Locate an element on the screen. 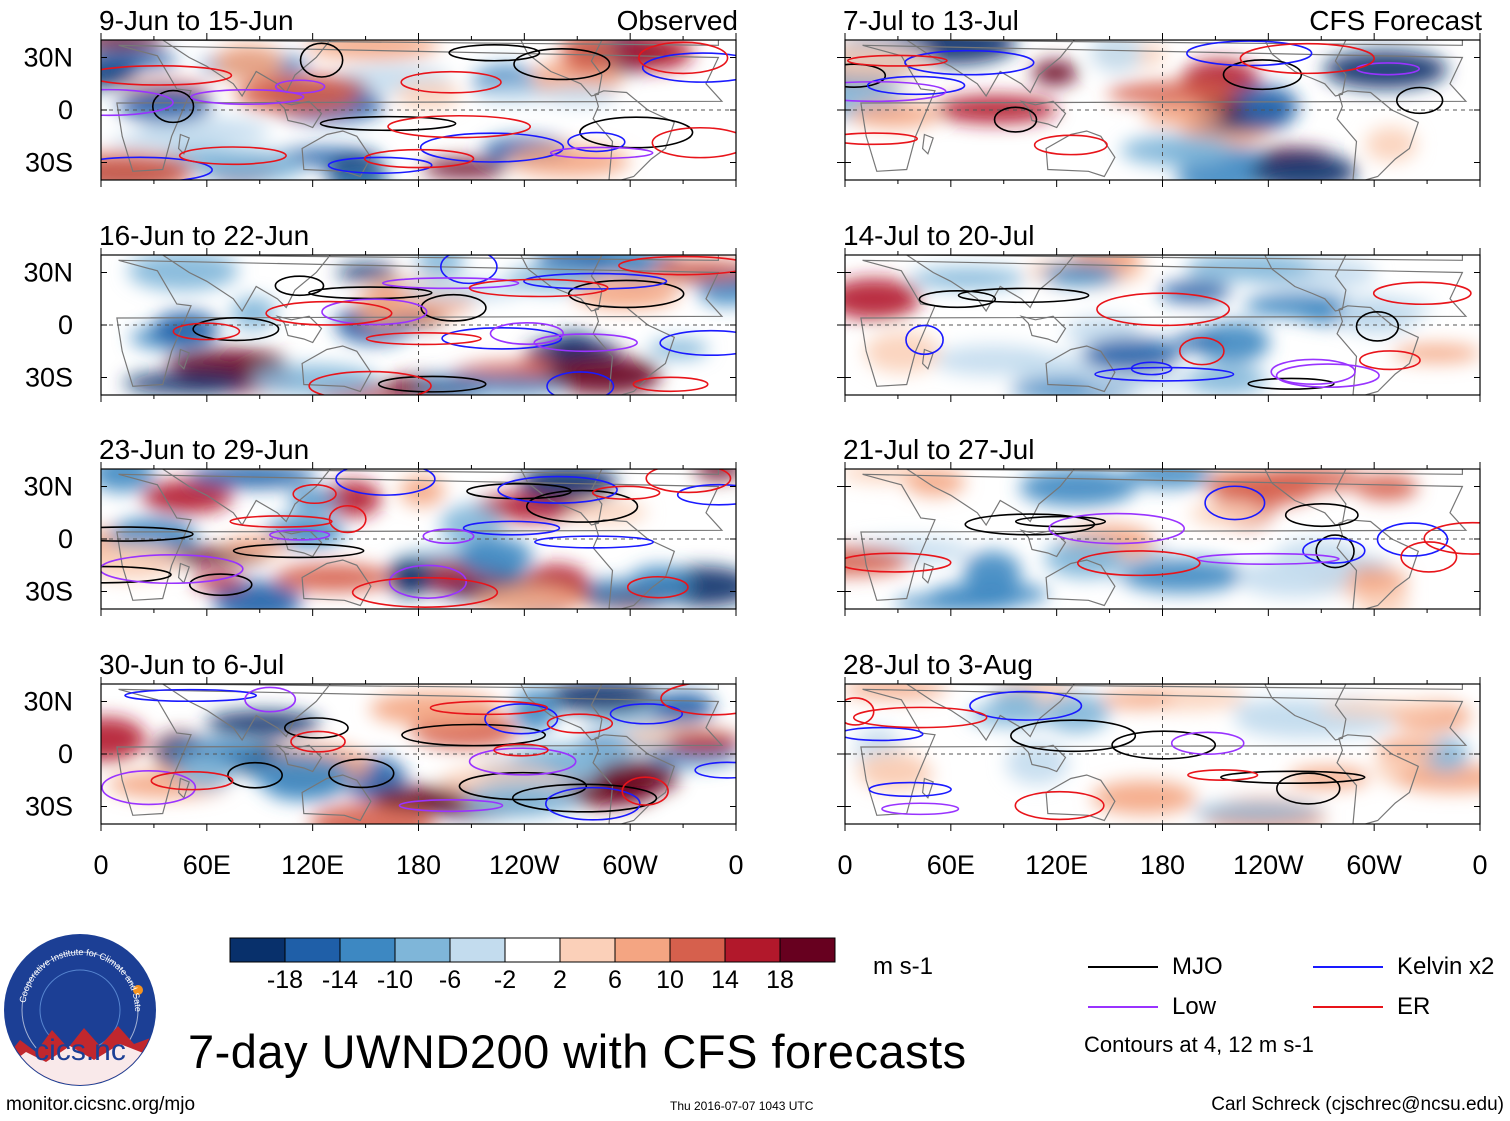  panel-1: 9-Jun to 15-Jun Observed 30N 0 30S is located at coordinates (380, 96).